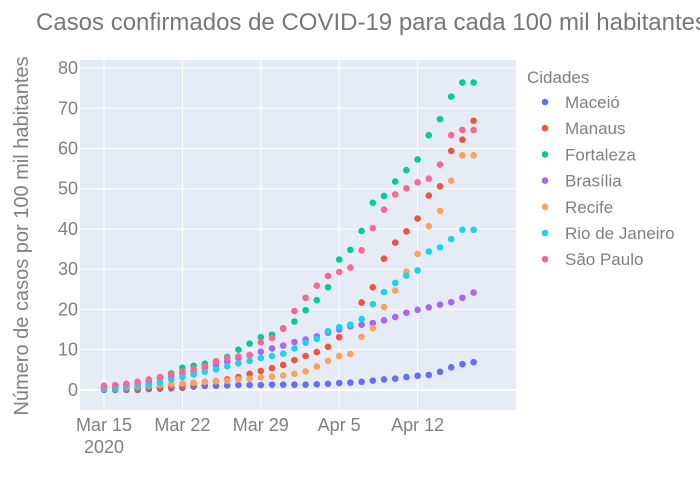 The image size is (700, 500). I want to click on y-axis-title: Número de casos por 100 mil habitantes, so click(22, 235).